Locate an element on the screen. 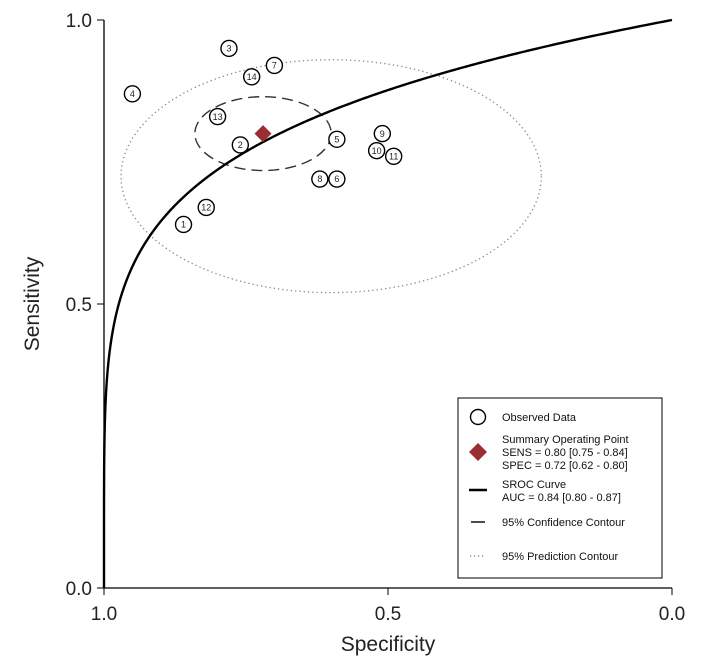  x-axis-title: Specificity is located at coordinates (388, 644).